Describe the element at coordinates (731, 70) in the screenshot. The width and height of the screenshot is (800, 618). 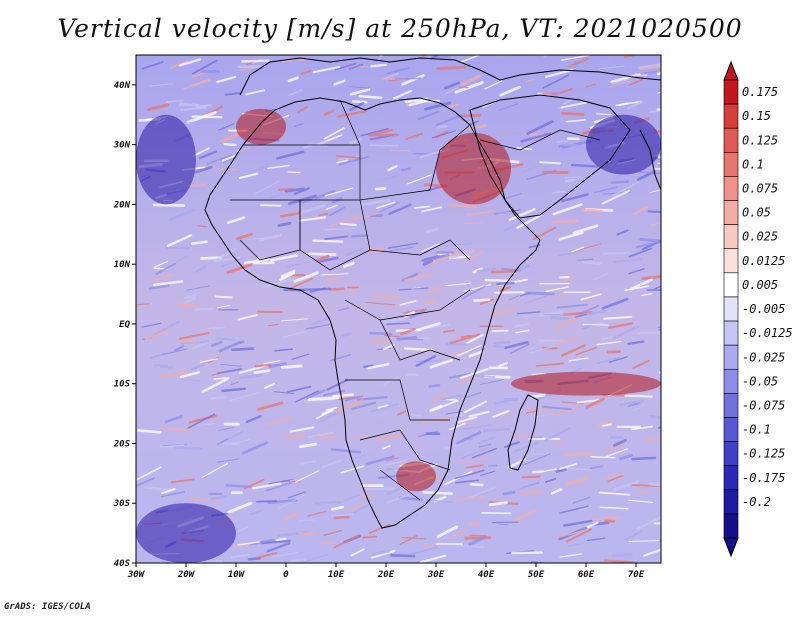
I see `colorbar-extend-top` at that location.